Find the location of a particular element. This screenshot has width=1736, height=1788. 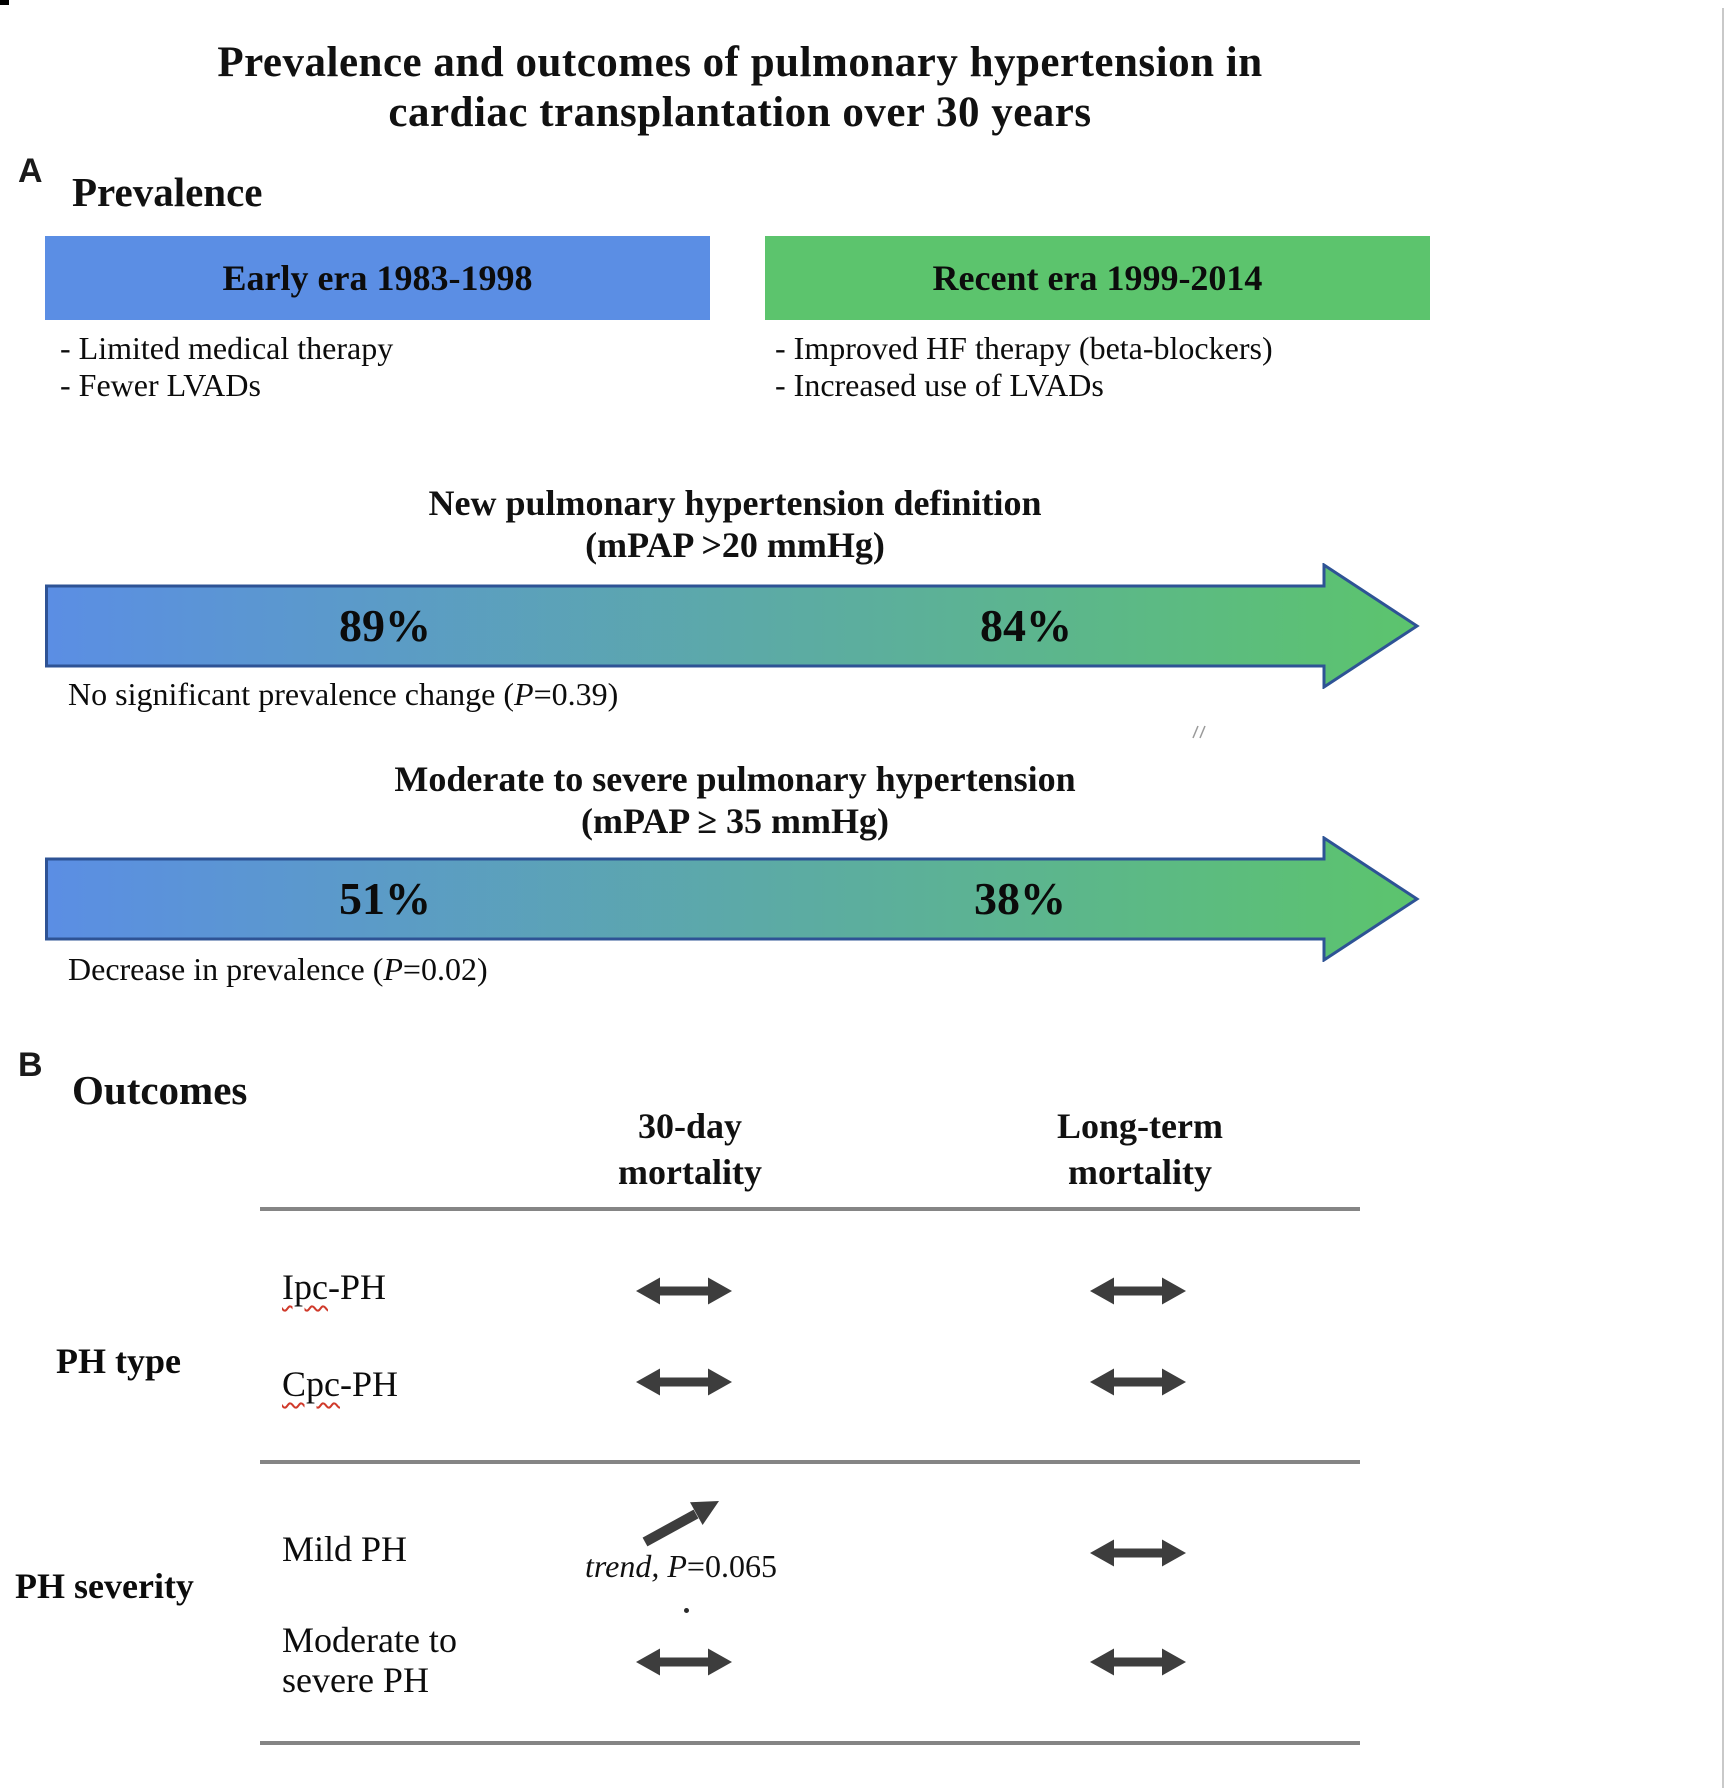

flow2-caption: Decrease in prevalence (P=0.02) is located at coordinates (278, 969).